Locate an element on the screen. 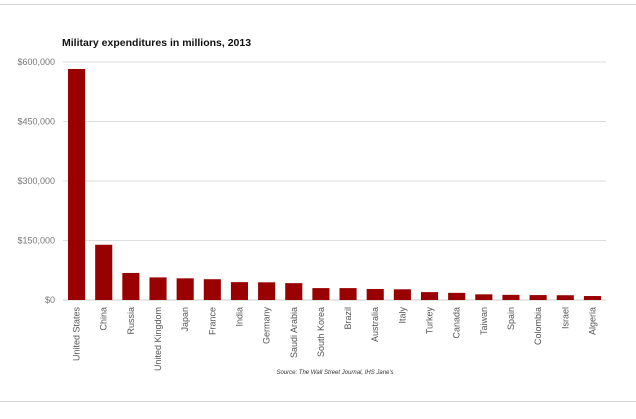 This screenshot has height=419, width=636. x-tick-label: Brazil is located at coordinates (348, 318).